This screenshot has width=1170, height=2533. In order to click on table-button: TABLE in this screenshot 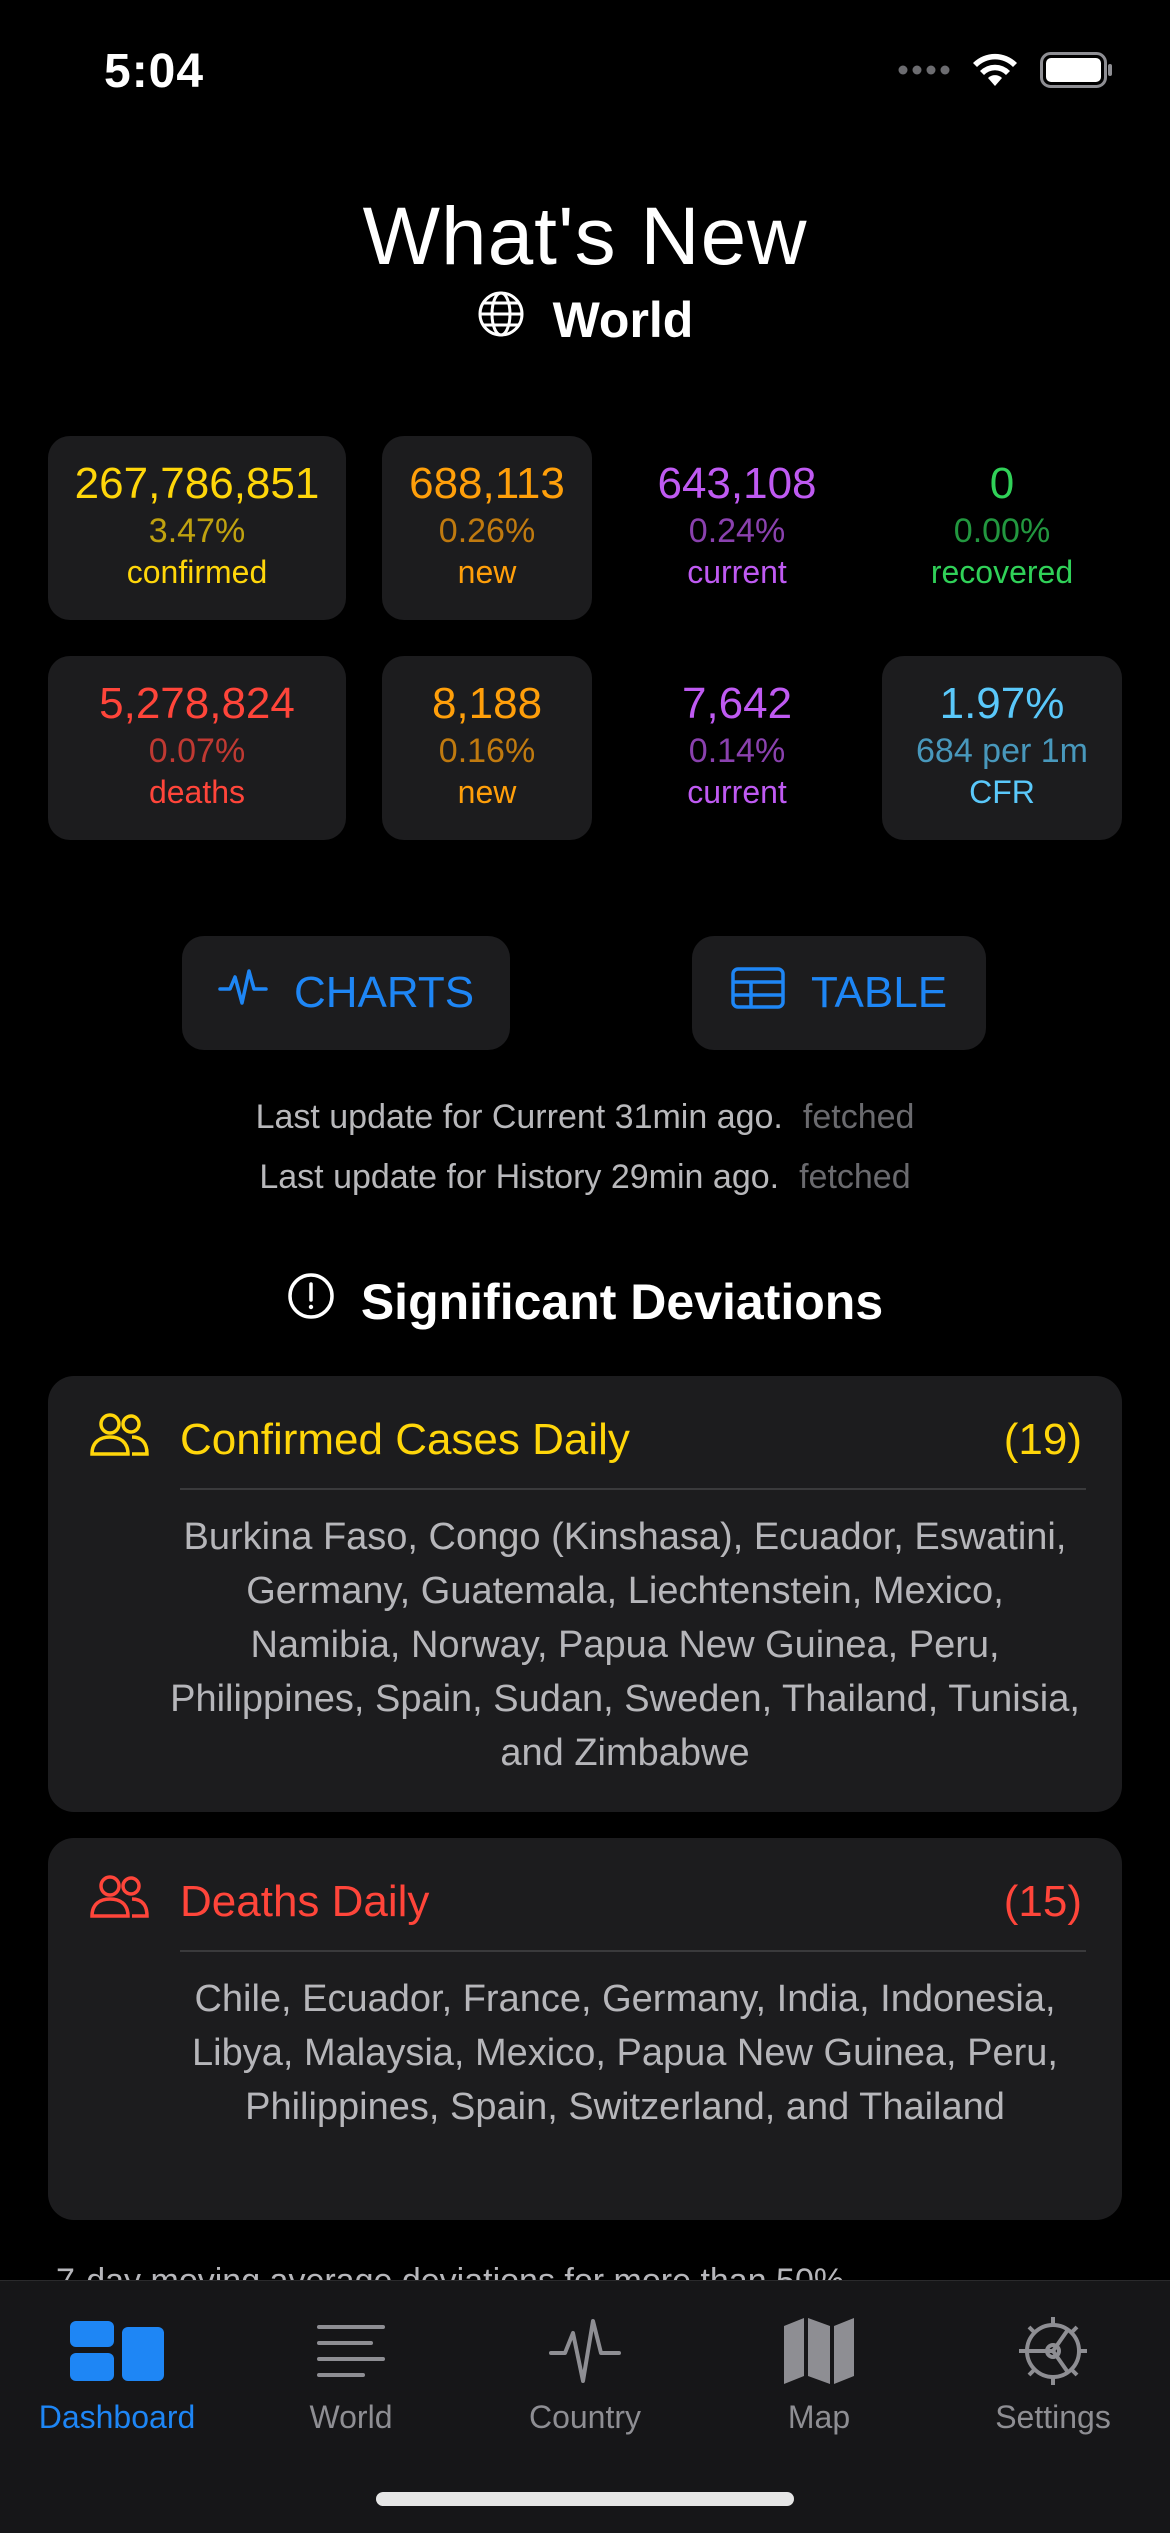, I will do `click(839, 993)`.